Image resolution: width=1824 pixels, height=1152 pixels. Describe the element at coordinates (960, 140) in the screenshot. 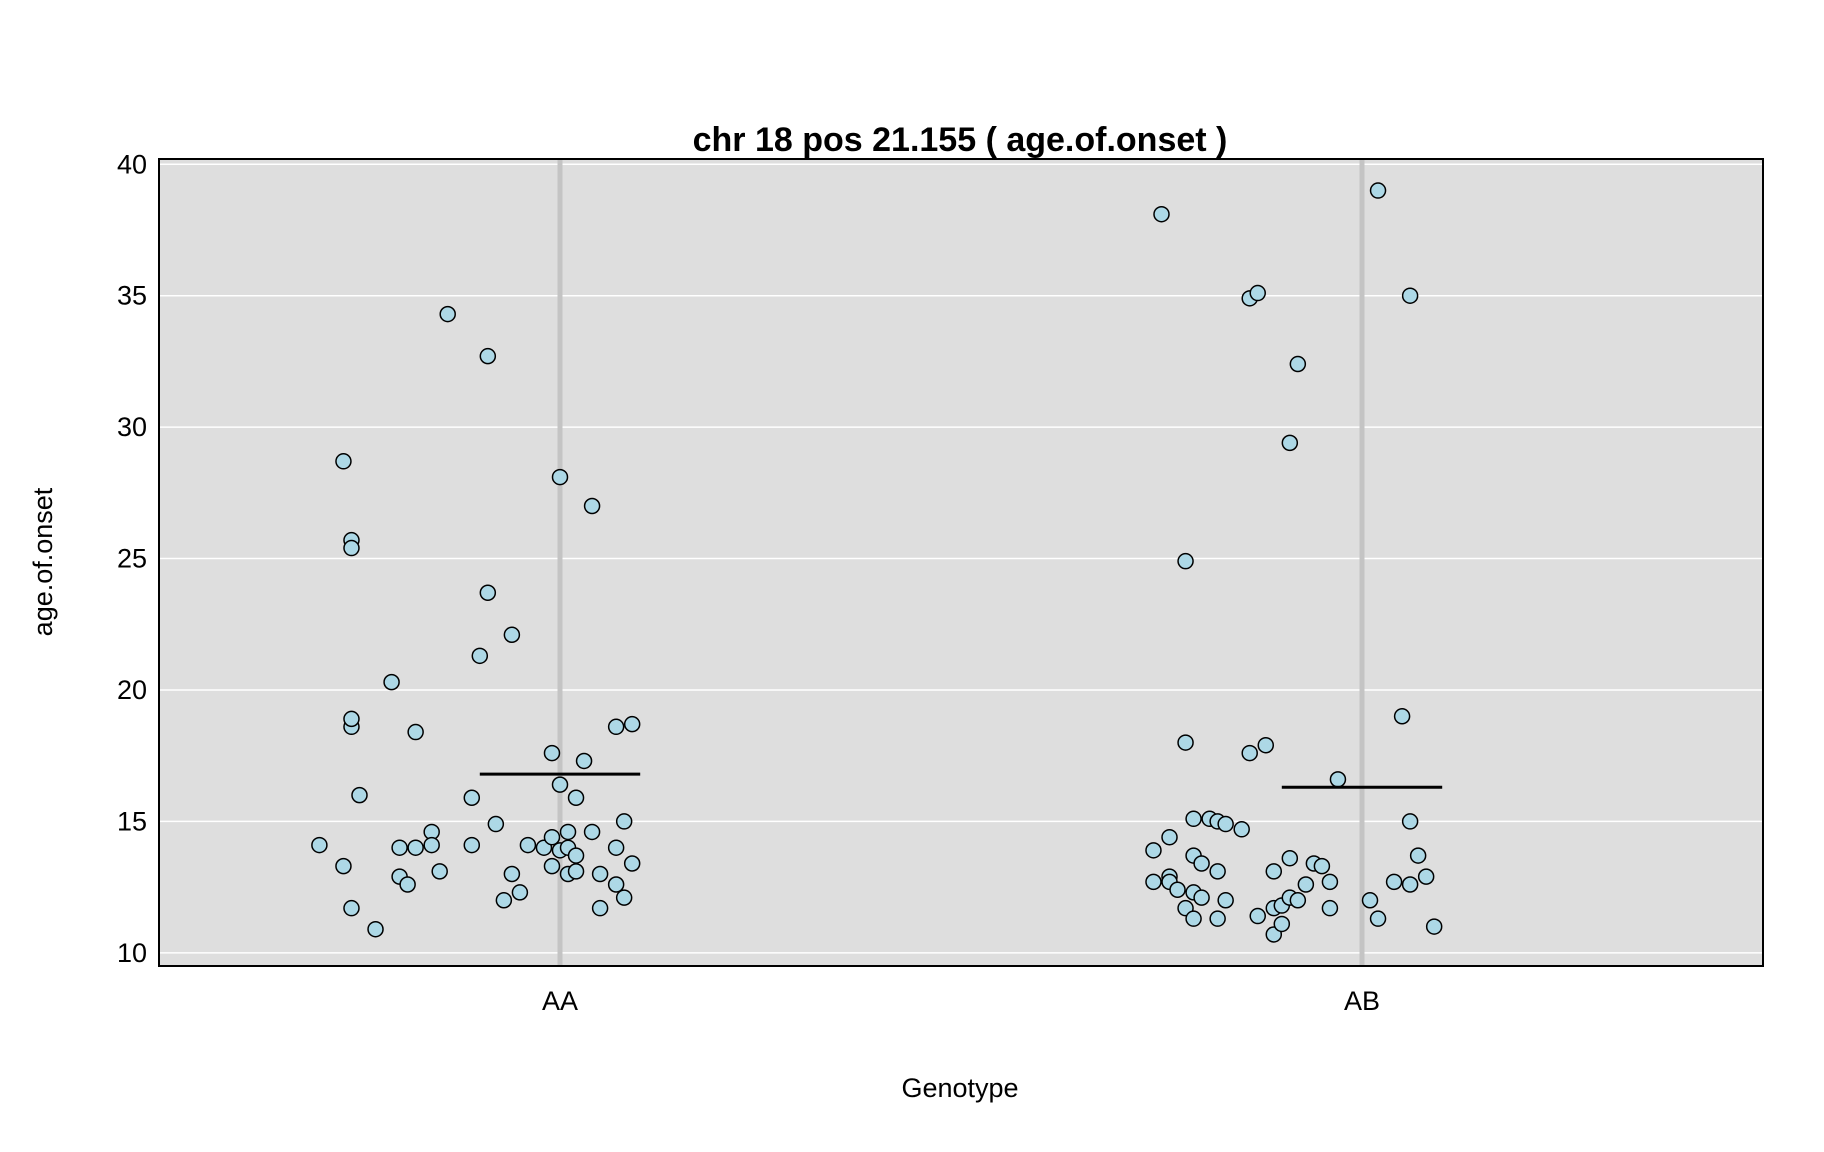

I see `chart-title: chr 18 pos 21.155 ( age.of.onset )` at that location.